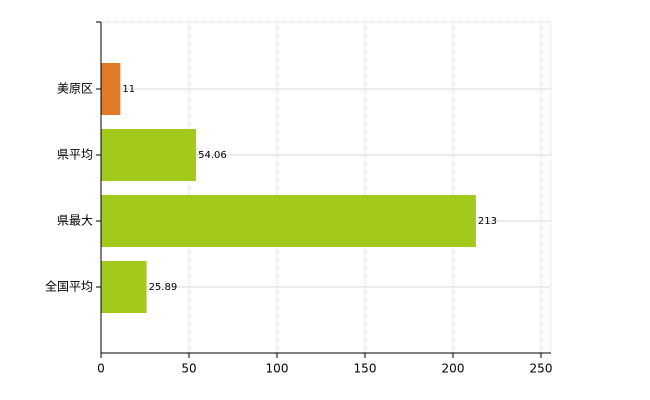  What do you see at coordinates (541, 369) in the screenshot?
I see `x-tick-label: 250` at bounding box center [541, 369].